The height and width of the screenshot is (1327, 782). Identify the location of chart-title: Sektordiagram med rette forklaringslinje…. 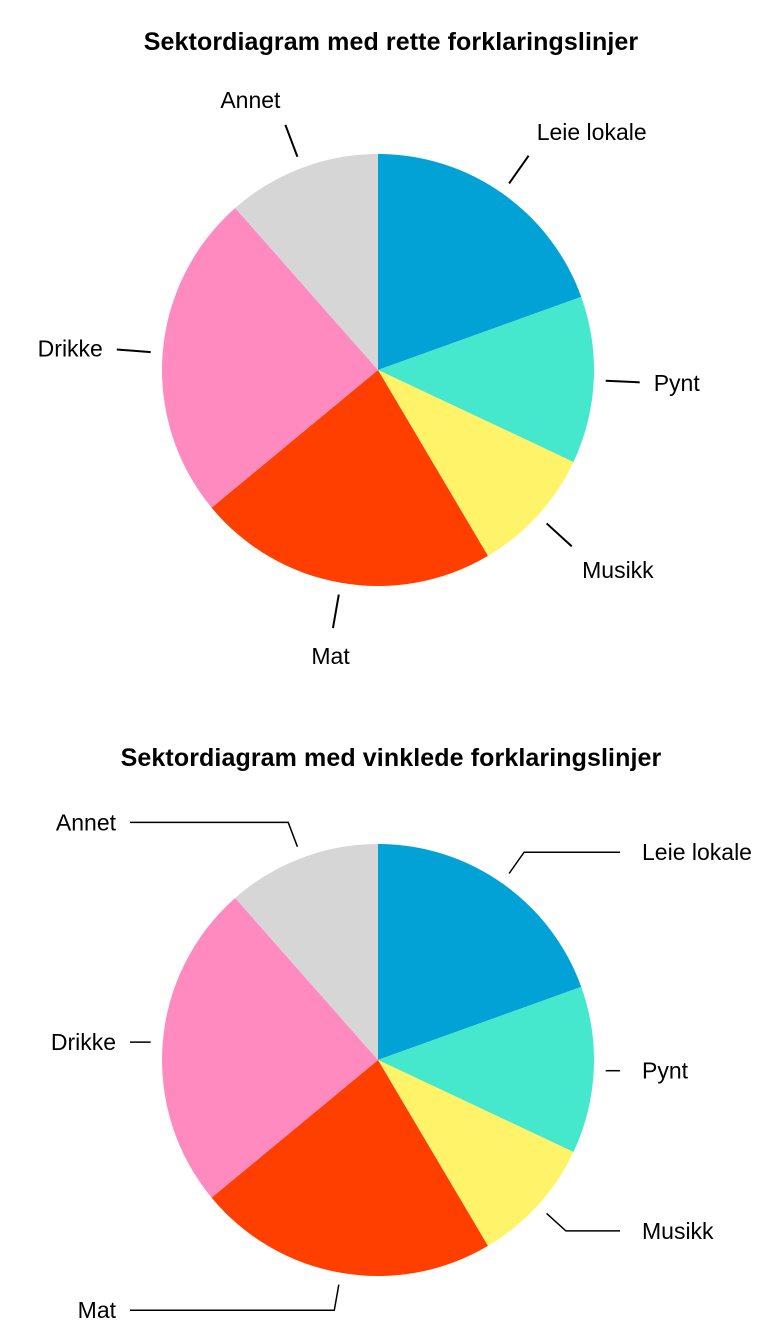
(391, 42).